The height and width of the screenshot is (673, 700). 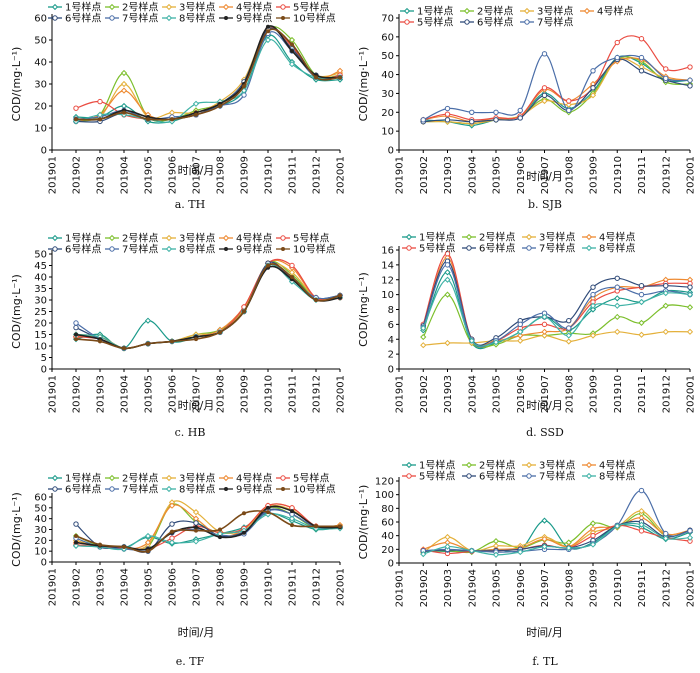 What do you see at coordinates (557, 237) in the screenshot?
I see `legend-label: 3号样点` at bounding box center [557, 237].